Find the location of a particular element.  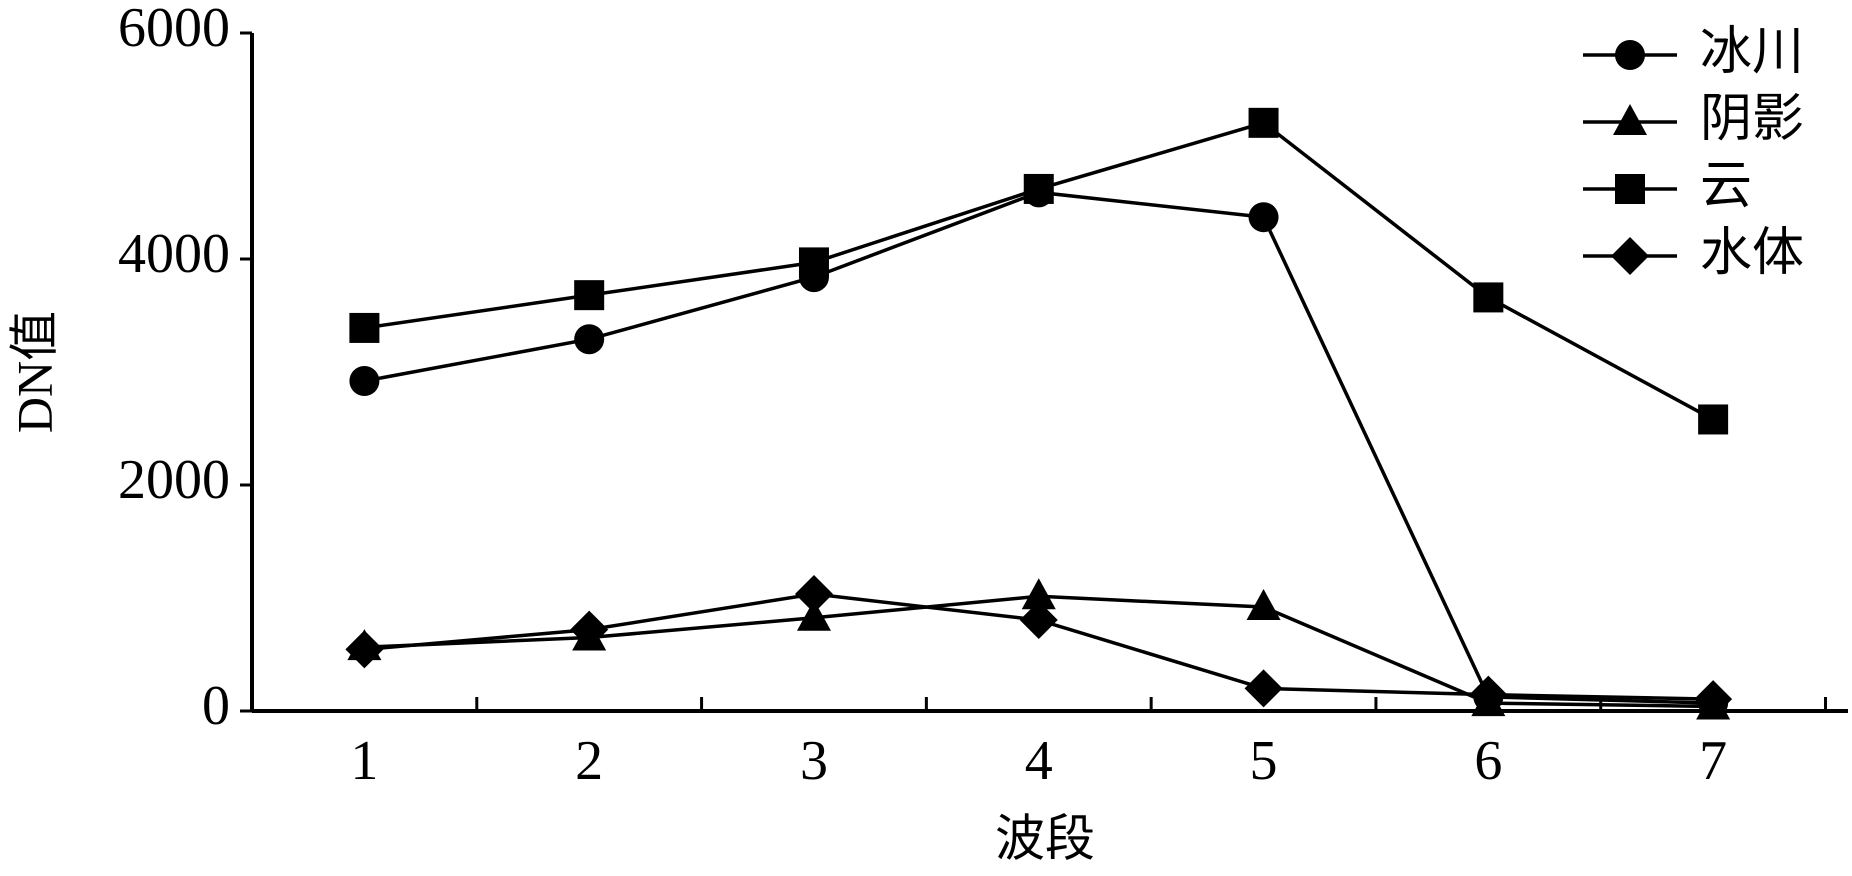

x-tick-label: 1 is located at coordinates (364, 761).